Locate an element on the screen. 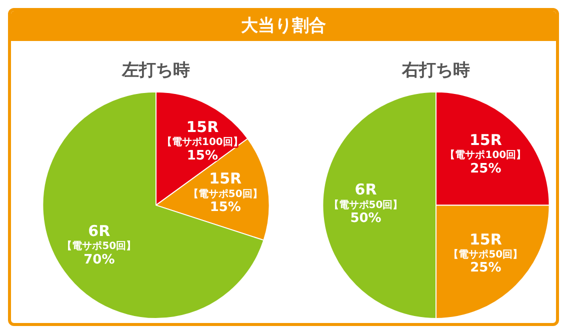 This screenshot has height=334, width=567. data-label: 70% is located at coordinates (99, 260).